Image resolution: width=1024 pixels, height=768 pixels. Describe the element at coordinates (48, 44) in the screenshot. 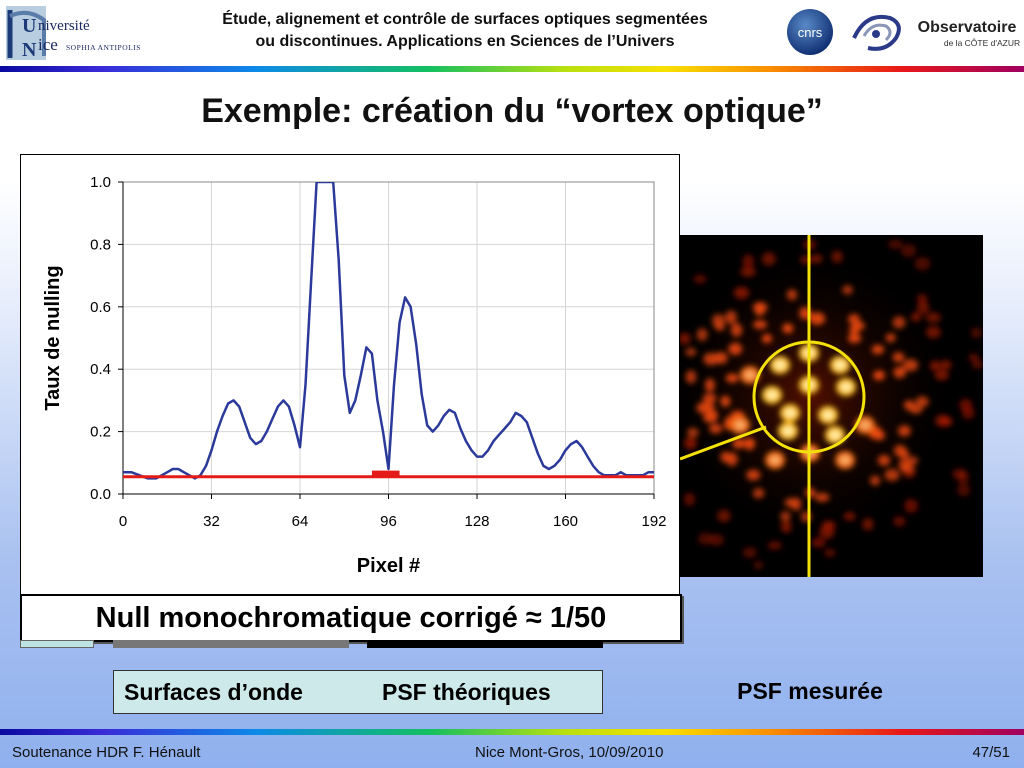

I see `logo-univ-line2: ice` at that location.